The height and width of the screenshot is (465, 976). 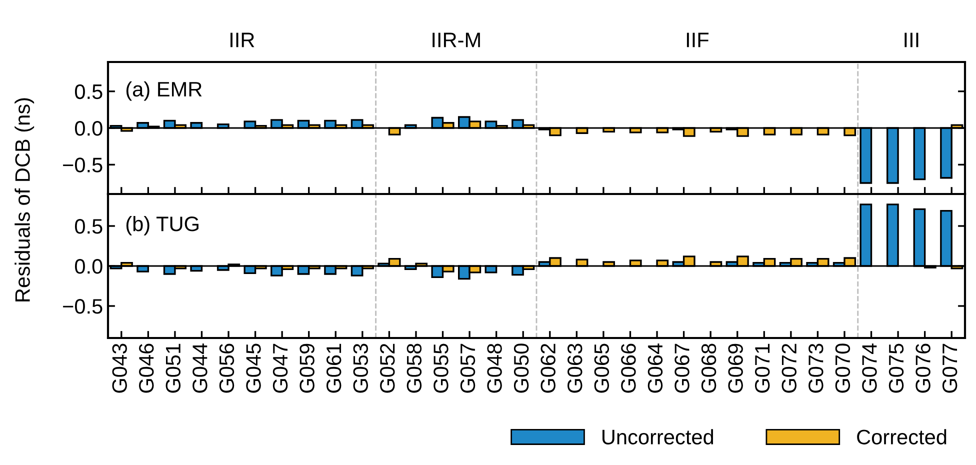 I want to click on x-tick-label: G062, so click(x=548, y=368).